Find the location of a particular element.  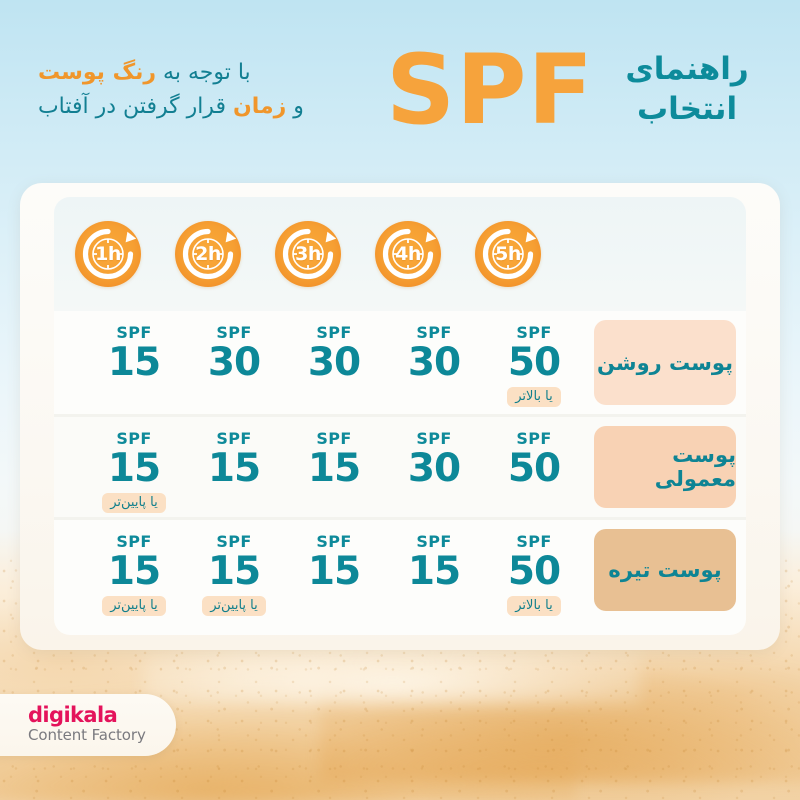

clock-arrow-icon: 5h is located at coordinates (508, 254).